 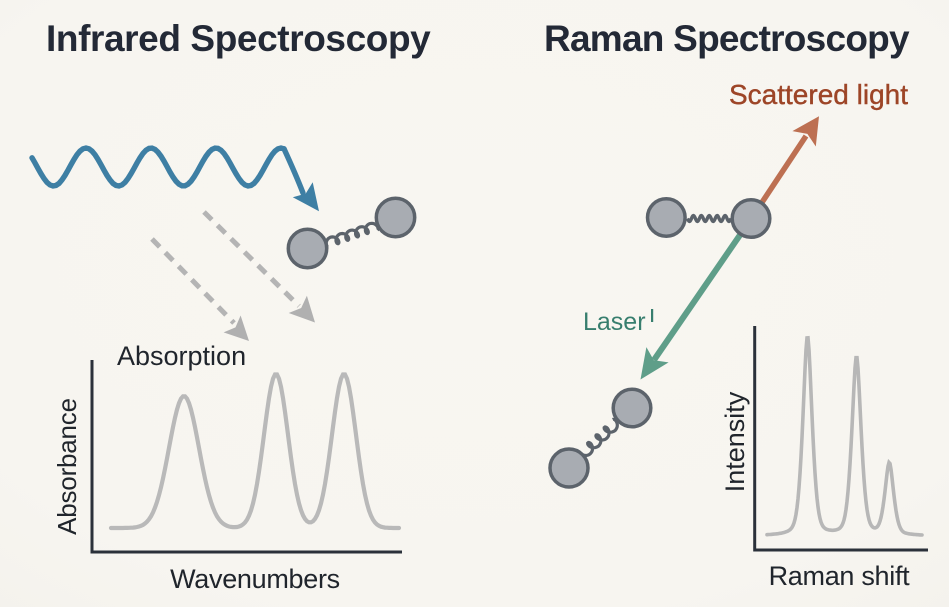 What do you see at coordinates (181, 356) in the screenshot?
I see `svg-text: Absorption` at bounding box center [181, 356].